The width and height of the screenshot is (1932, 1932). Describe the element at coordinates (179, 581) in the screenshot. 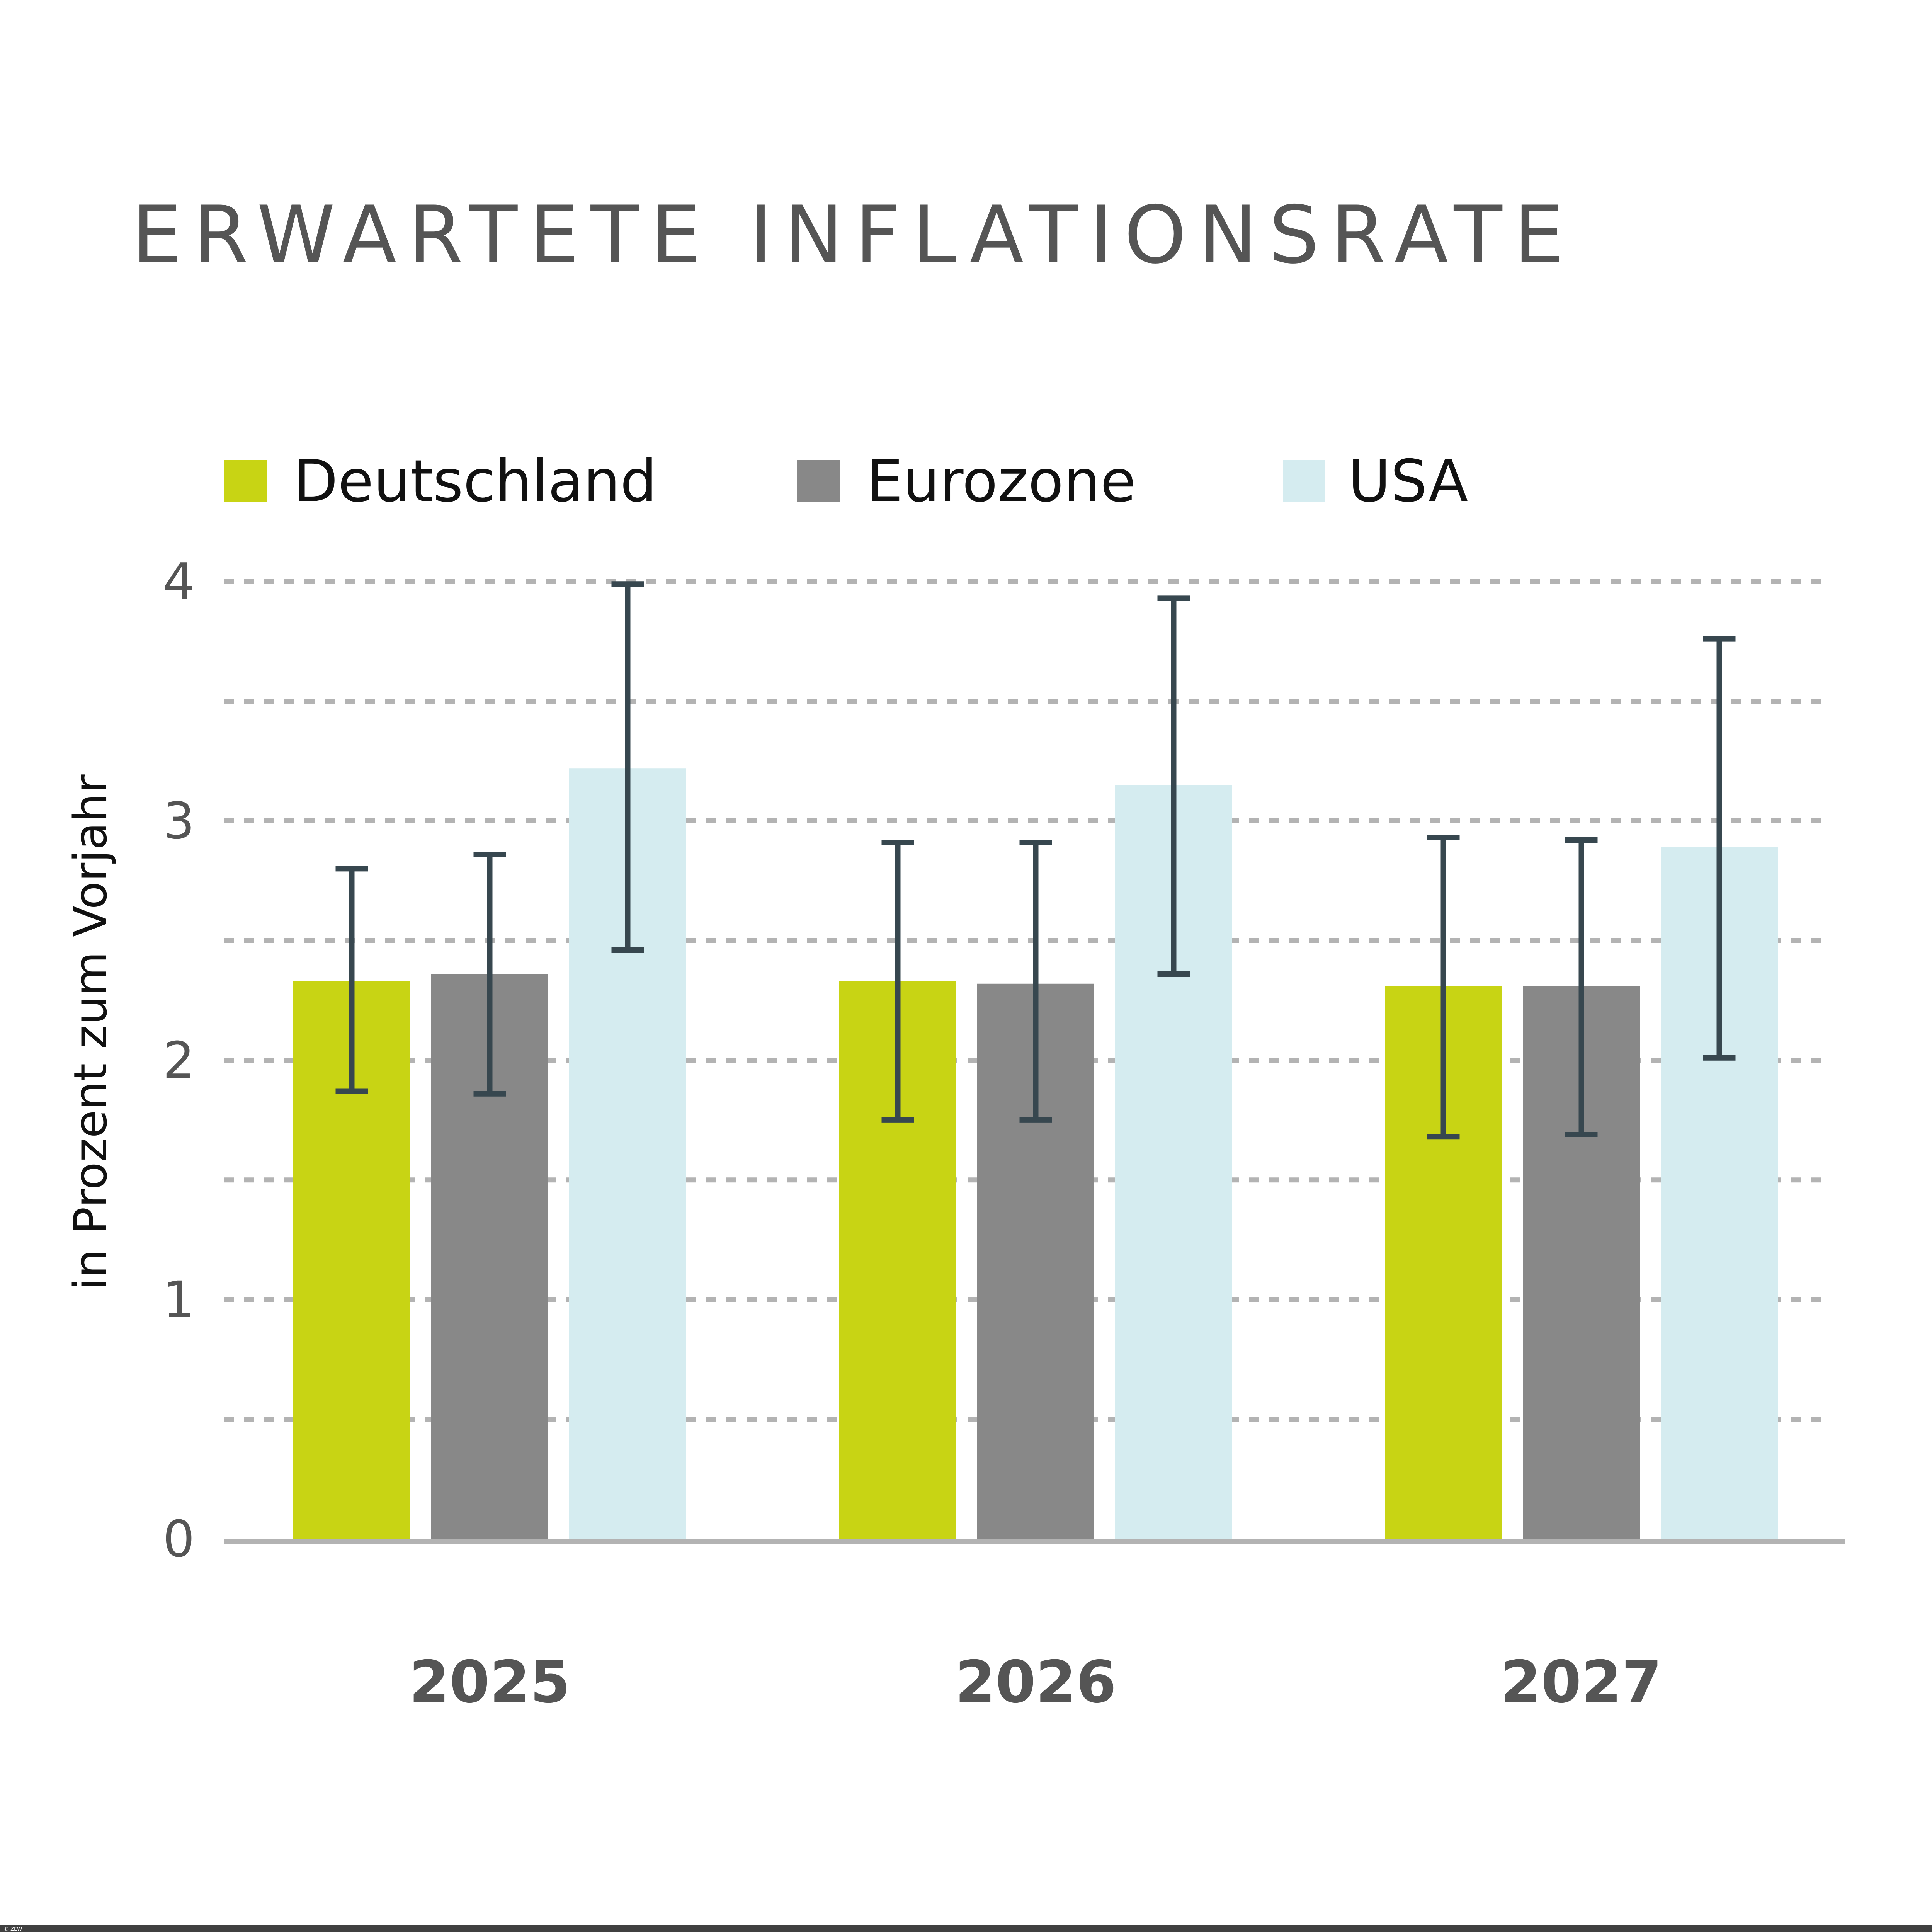

I see `y-tick-label: 4` at that location.